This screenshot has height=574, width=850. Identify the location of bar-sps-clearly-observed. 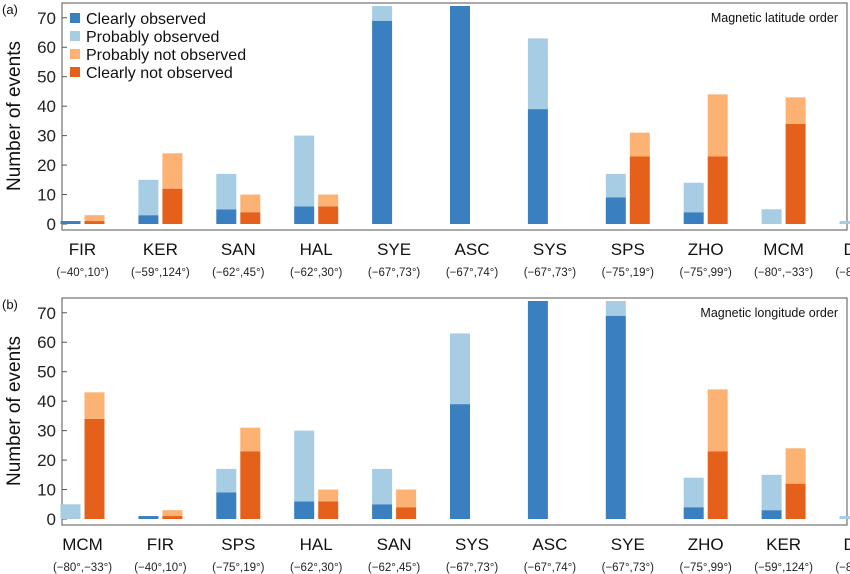
(226, 505).